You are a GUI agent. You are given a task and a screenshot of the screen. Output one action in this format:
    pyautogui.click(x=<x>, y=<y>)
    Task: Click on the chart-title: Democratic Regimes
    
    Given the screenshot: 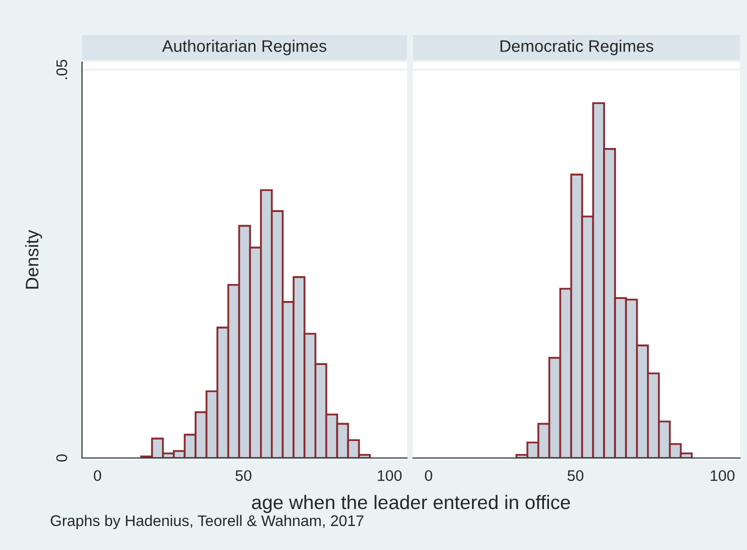 What is the action you would take?
    pyautogui.click(x=577, y=48)
    